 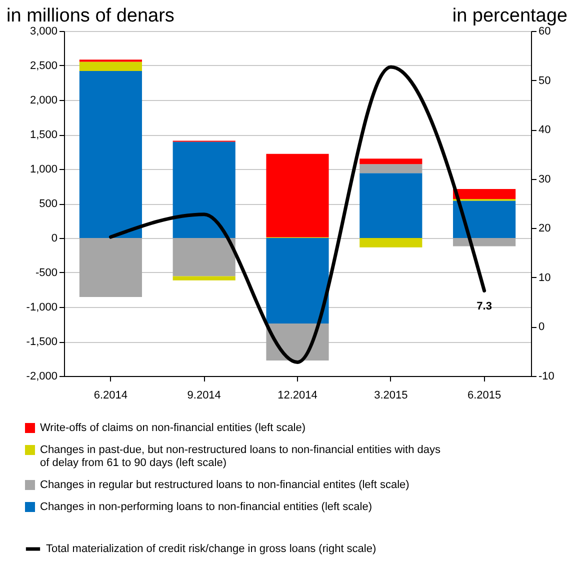 What do you see at coordinates (544, 130) in the screenshot?
I see `y2-tick-label: 40` at bounding box center [544, 130].